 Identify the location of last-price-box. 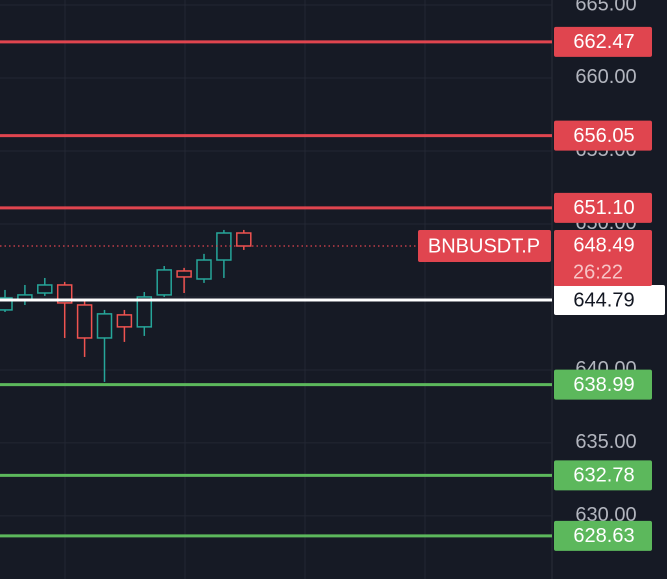
(603, 257).